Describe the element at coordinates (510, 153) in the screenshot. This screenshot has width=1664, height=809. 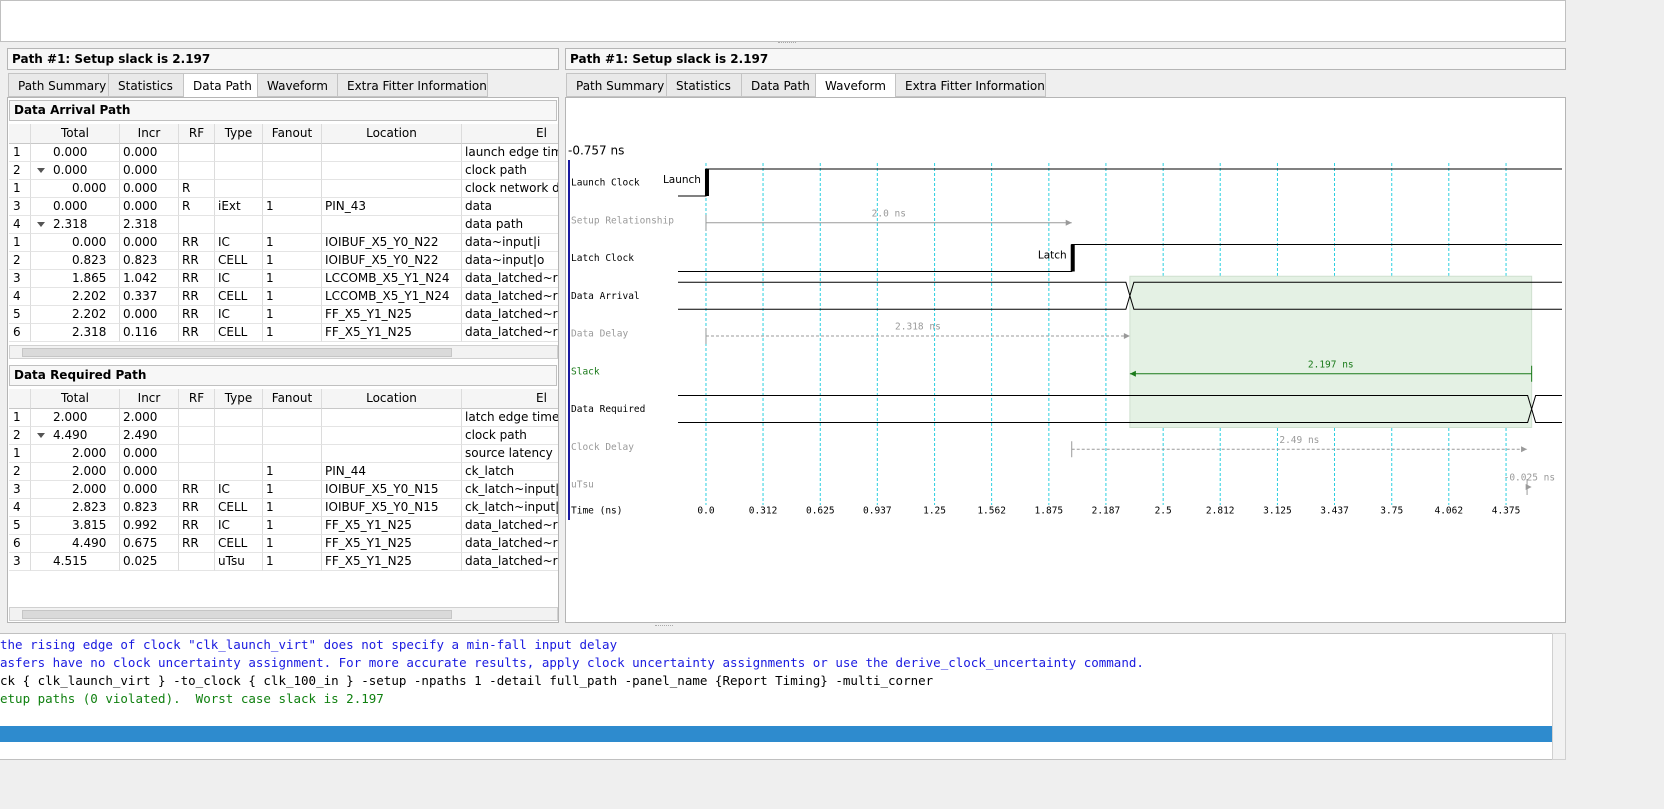
I see `cell: launch edge time` at that location.